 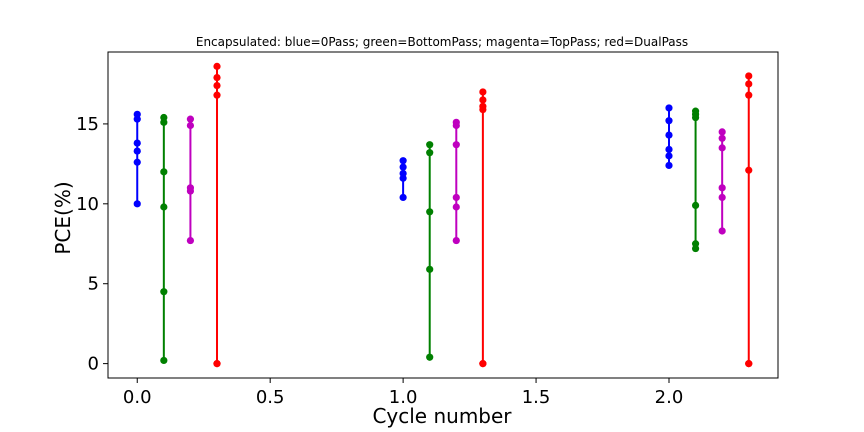 I want to click on y-tick-label: 10, so click(x=87, y=204).